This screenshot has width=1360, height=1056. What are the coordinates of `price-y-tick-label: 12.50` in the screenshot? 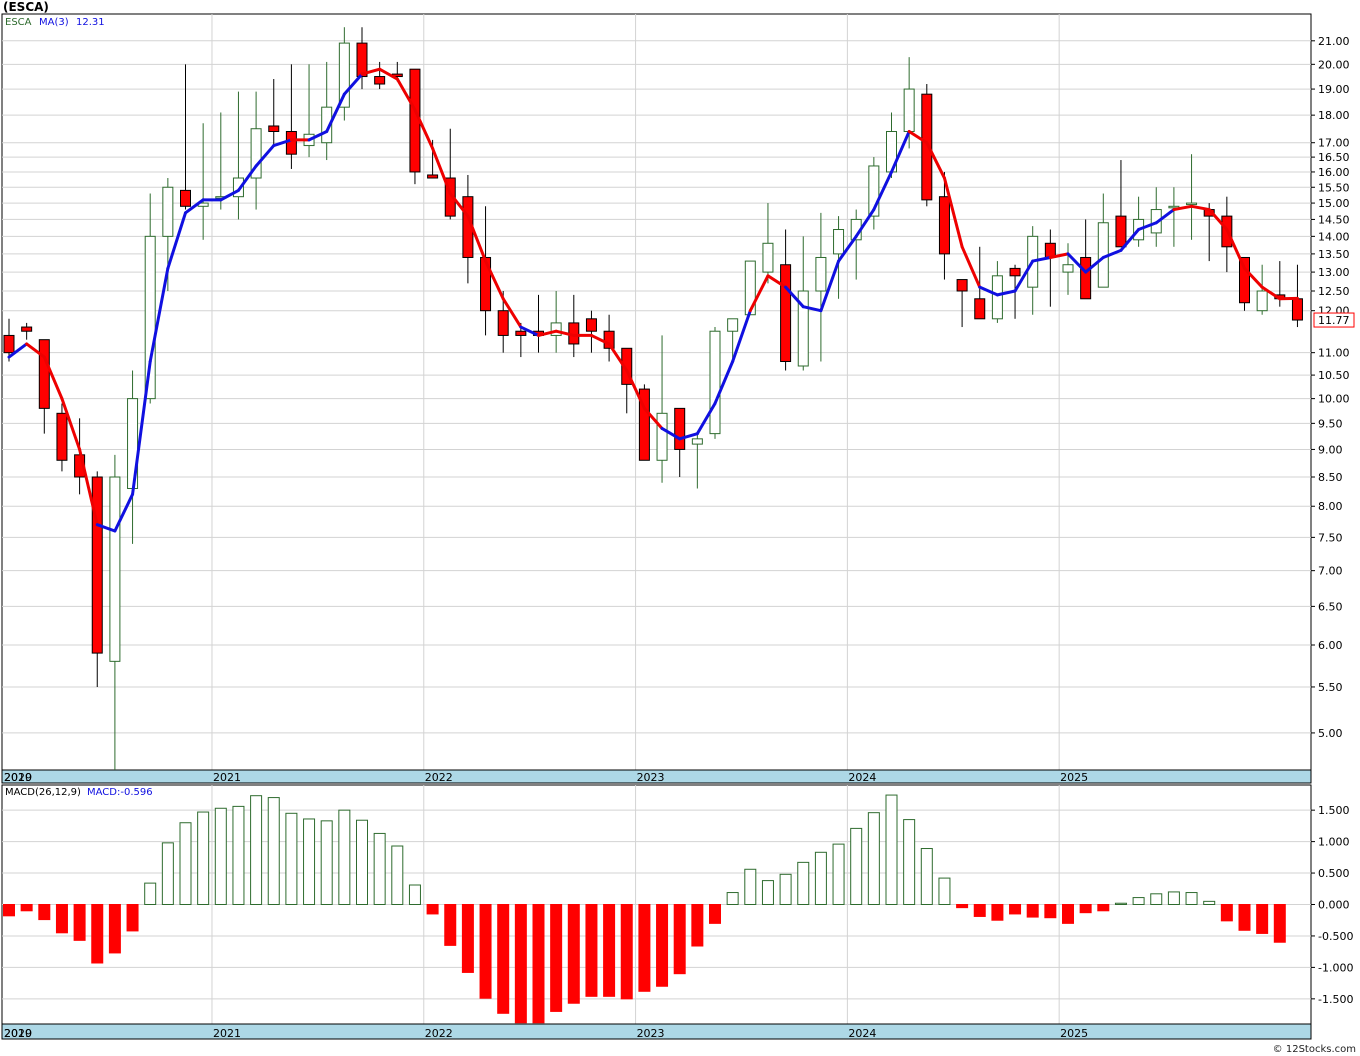 It's located at (1334, 291).